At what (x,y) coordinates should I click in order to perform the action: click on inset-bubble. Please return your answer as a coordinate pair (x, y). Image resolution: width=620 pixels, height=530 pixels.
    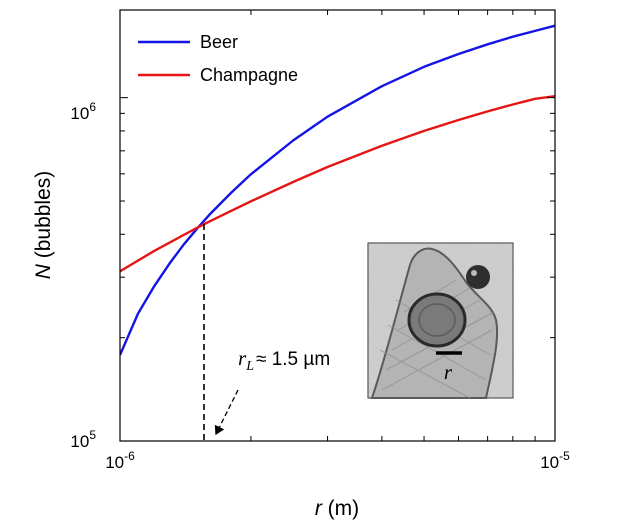
    Looking at the image, I should click on (437, 320).